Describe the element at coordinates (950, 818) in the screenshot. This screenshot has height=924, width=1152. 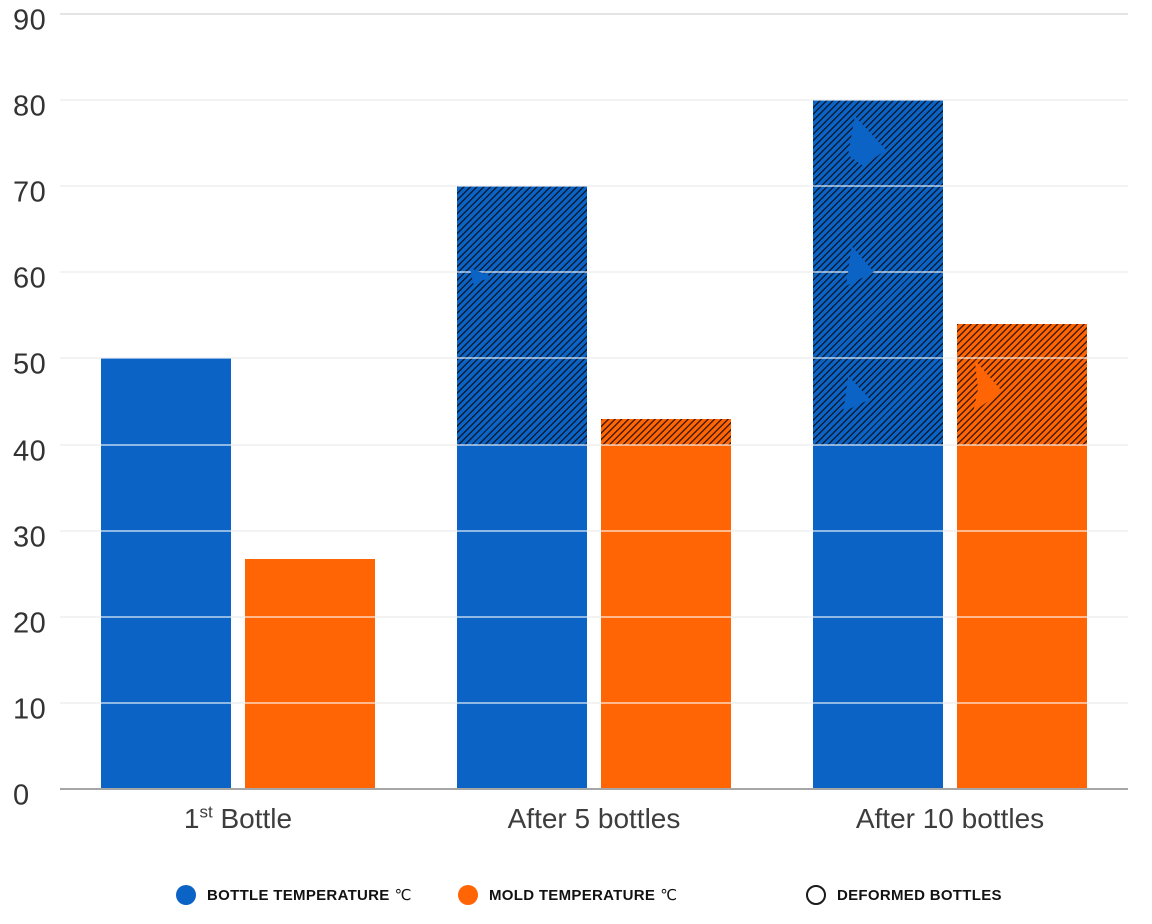
I see `x-axis-label: After 10 bottles` at that location.